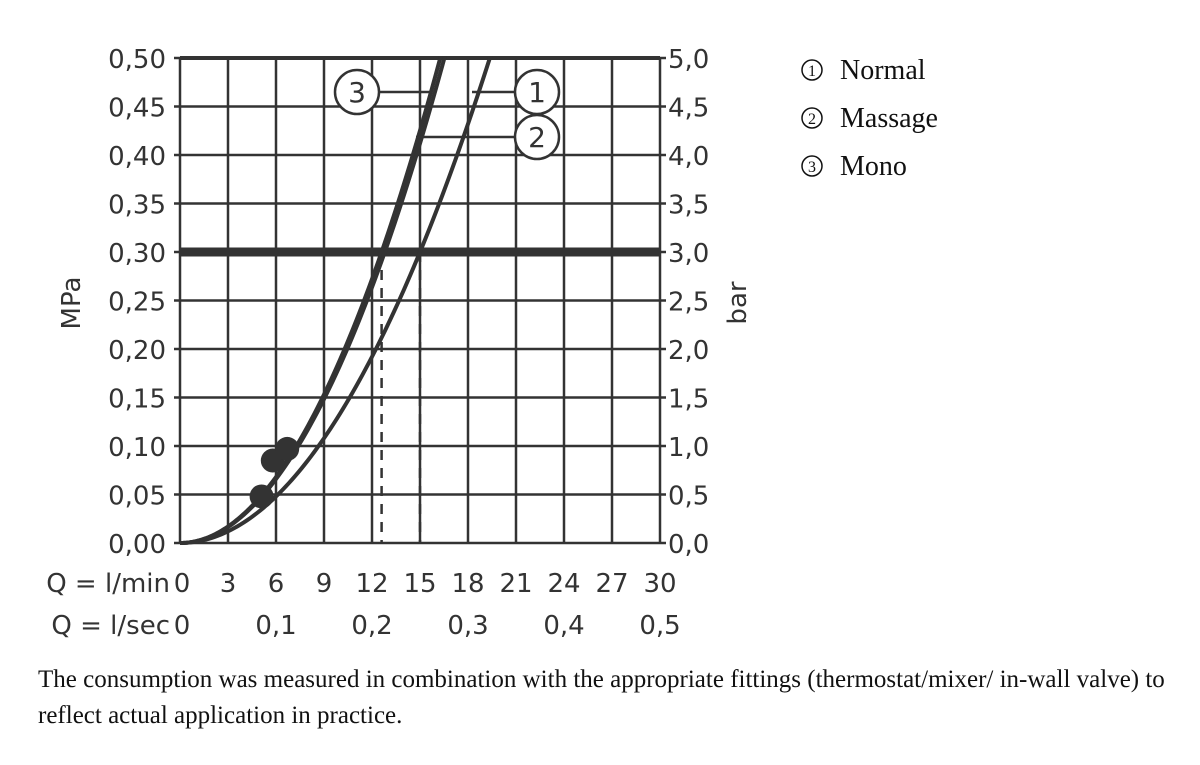 Image resolution: width=1200 pixels, height=765 pixels. I want to click on y-tick-label-right: 5,0, so click(688, 60).